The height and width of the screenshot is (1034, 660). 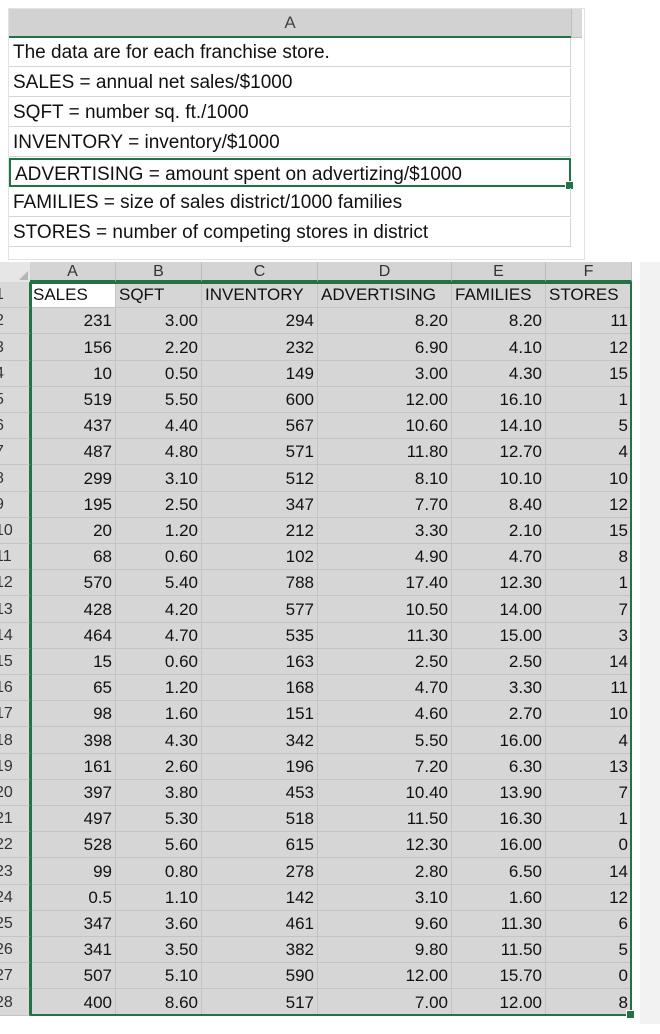 I want to click on data-cell: 2.80, so click(x=385, y=871).